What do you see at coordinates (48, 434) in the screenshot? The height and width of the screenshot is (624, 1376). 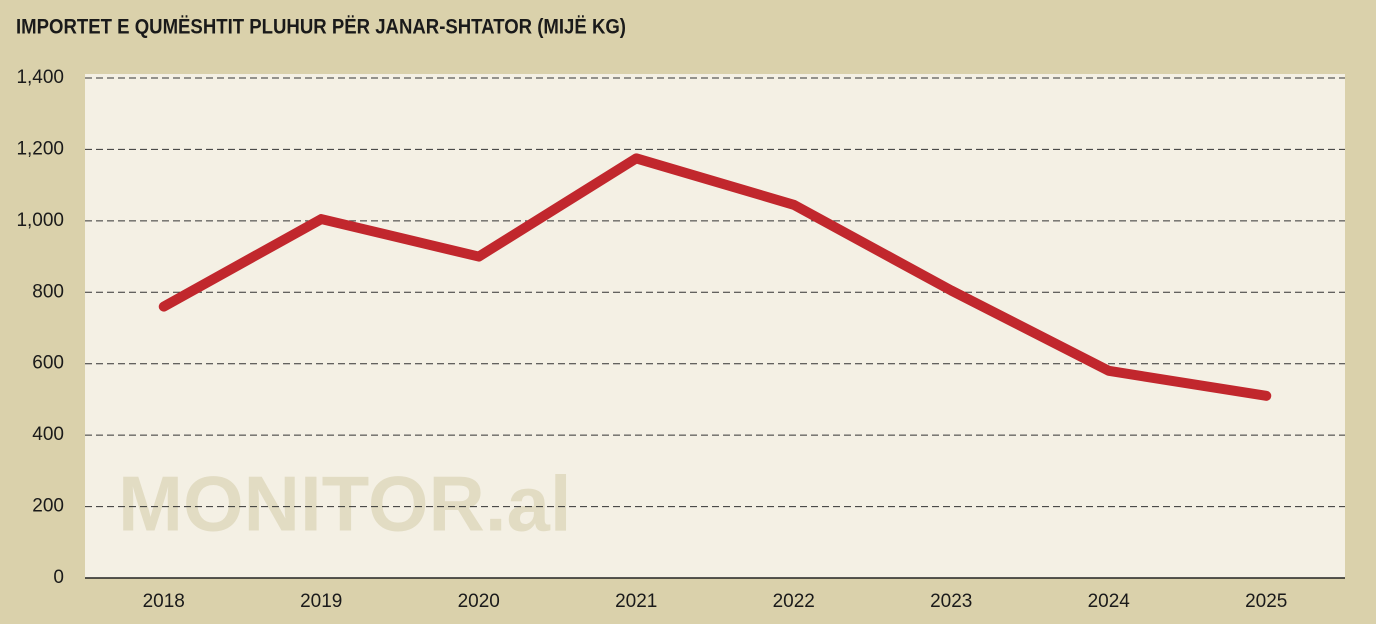 I see `y-tick-label: 400` at bounding box center [48, 434].